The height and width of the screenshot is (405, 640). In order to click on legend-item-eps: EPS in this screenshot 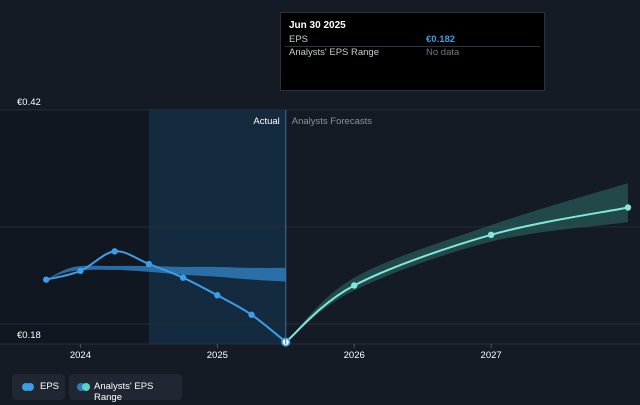, I will do `click(38, 387)`.